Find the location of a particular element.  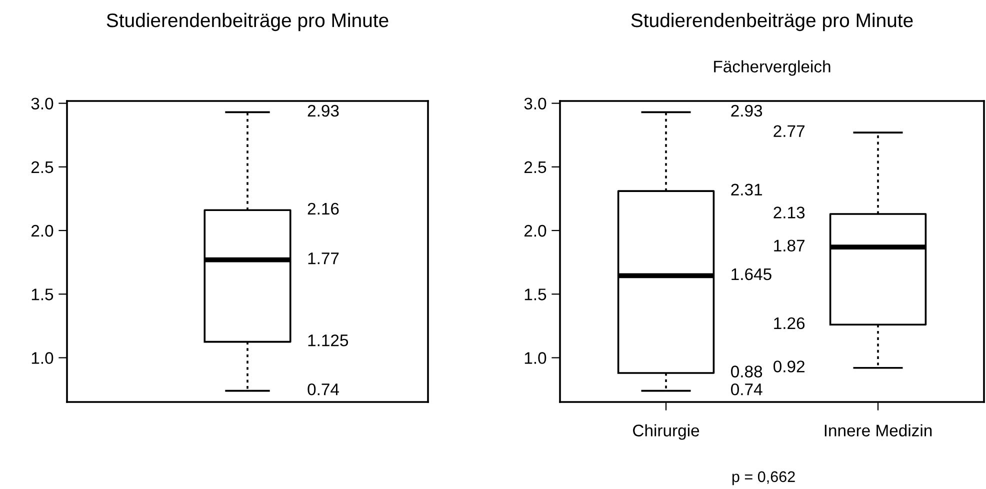

text: p = 0,662 is located at coordinates (763, 478).